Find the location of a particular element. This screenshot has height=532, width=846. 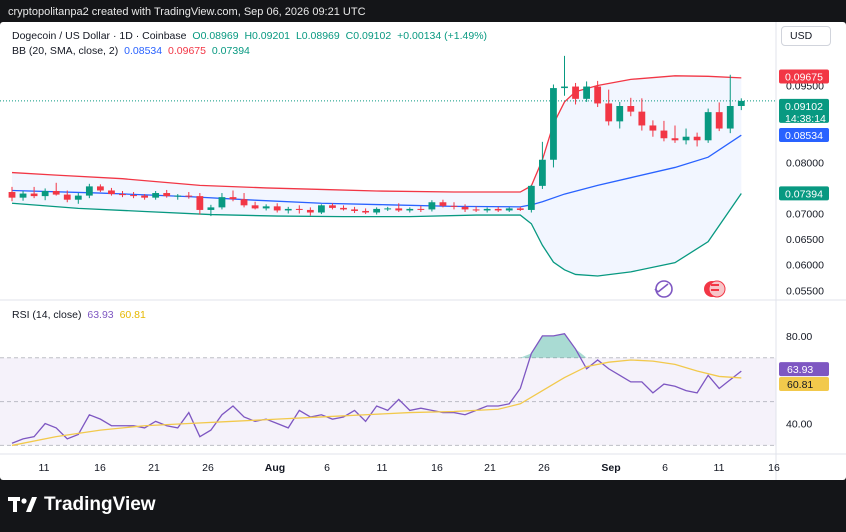

price-badge-mid is located at coordinates (804, 134).